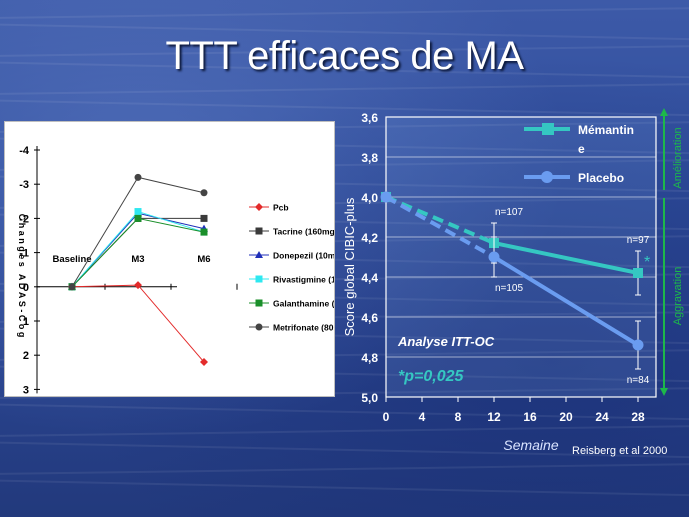  What do you see at coordinates (638, 240) in the screenshot?
I see `n-label: n=97` at bounding box center [638, 240].